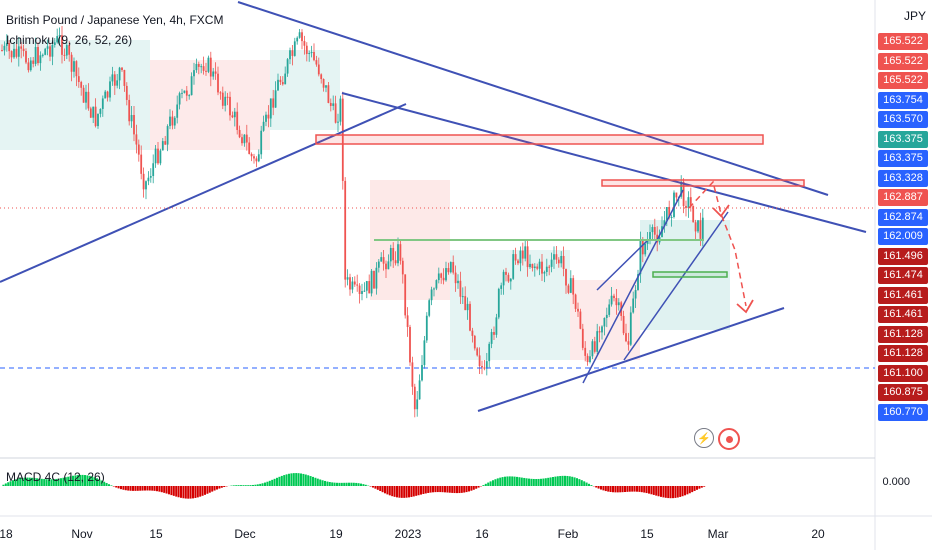 The height and width of the screenshot is (550, 932). I want to click on macd-legend: MACD 4C (12, 26), so click(55, 477).